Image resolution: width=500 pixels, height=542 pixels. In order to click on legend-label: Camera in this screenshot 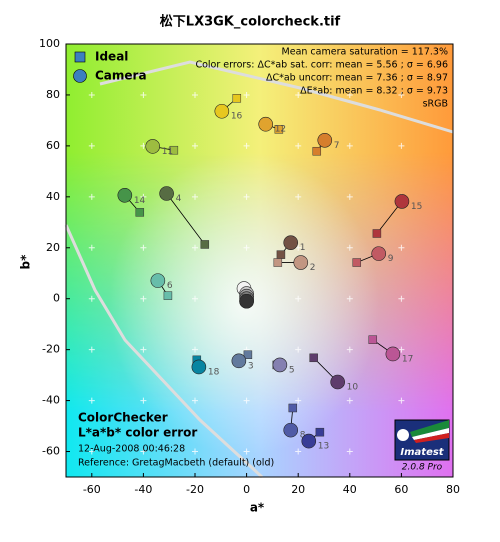, I will do `click(121, 76)`.